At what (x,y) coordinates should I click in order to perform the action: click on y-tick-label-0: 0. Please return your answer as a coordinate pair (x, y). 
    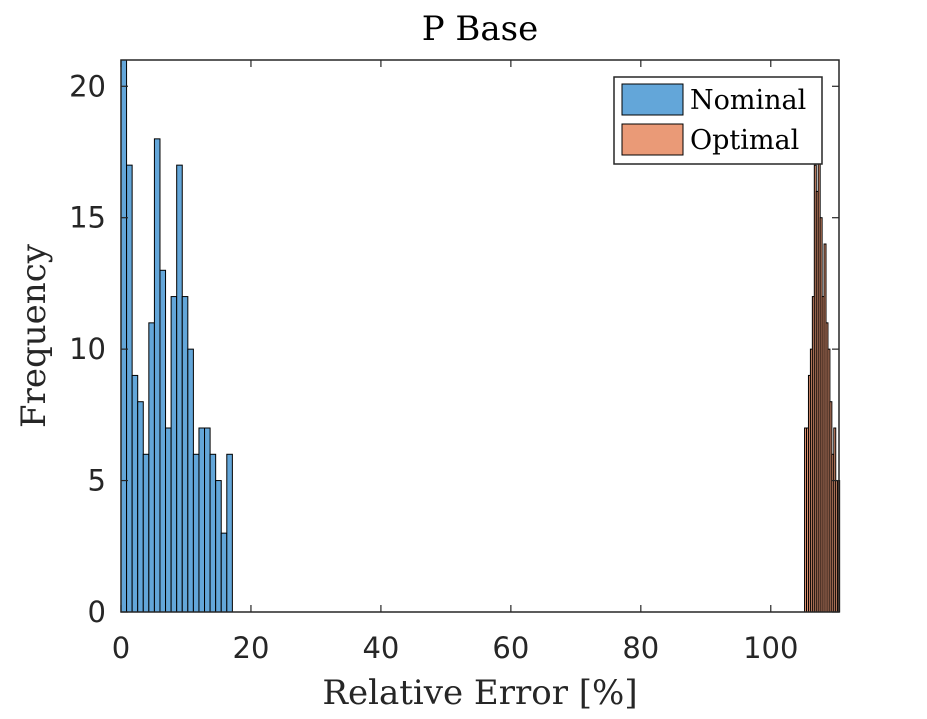
    Looking at the image, I should click on (97, 612).